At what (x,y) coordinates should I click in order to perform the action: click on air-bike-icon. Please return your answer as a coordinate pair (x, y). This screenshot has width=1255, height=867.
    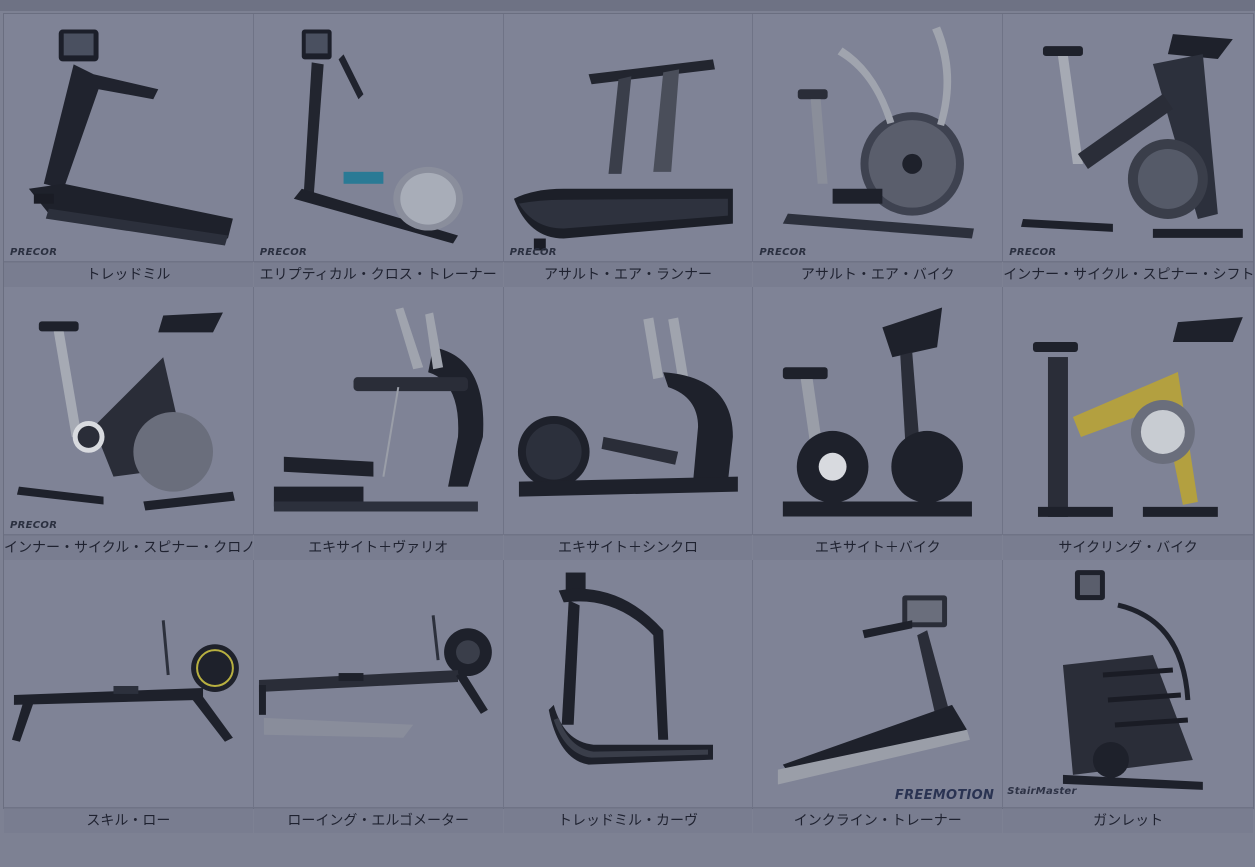
    Looking at the image, I should click on (877, 138).